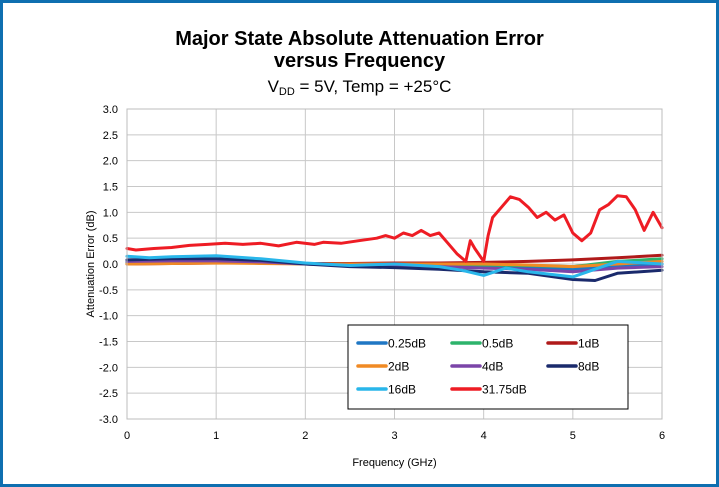  I want to click on y-tick-label: -1.0, so click(108, 317).